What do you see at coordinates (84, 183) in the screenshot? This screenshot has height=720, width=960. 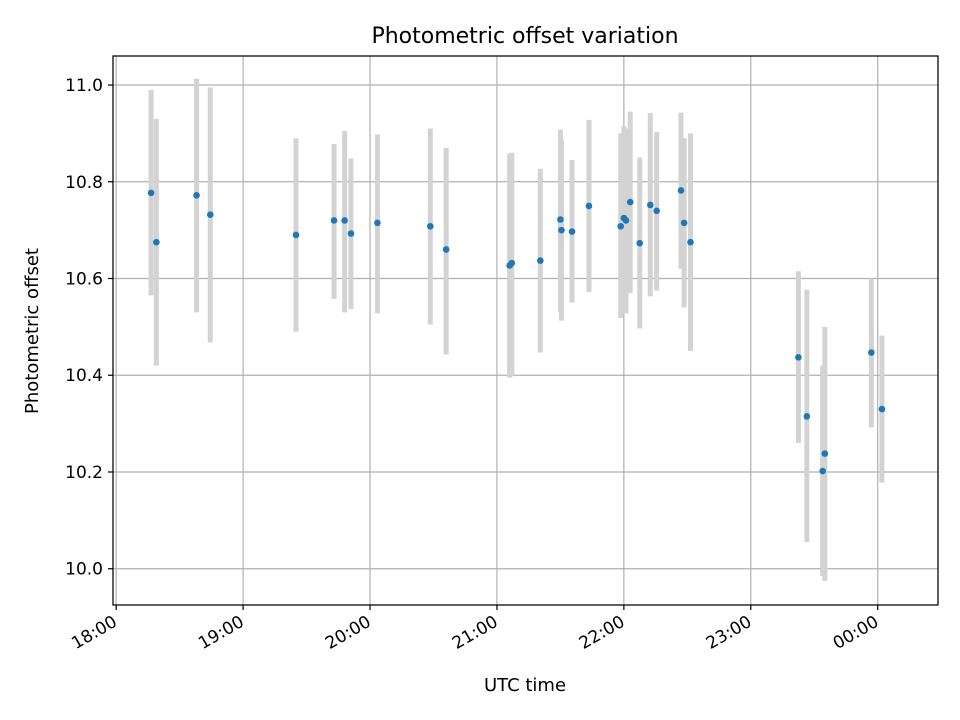 I see `y-tick-label: 10.8` at bounding box center [84, 183].